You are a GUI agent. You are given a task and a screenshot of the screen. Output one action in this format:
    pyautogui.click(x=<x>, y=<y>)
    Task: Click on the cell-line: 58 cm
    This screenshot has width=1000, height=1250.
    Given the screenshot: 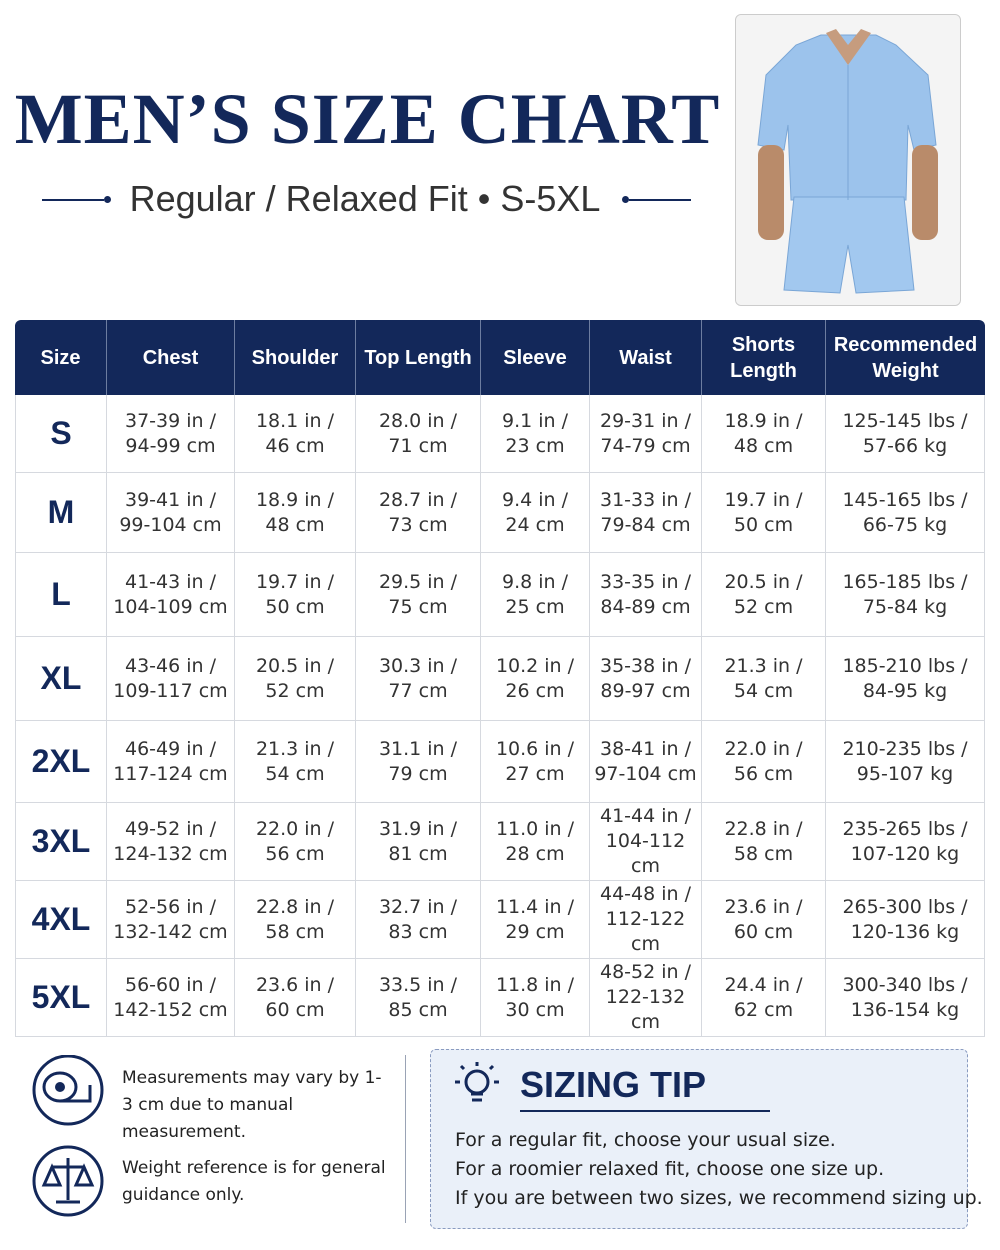 What is the action you would take?
    pyautogui.click(x=763, y=853)
    